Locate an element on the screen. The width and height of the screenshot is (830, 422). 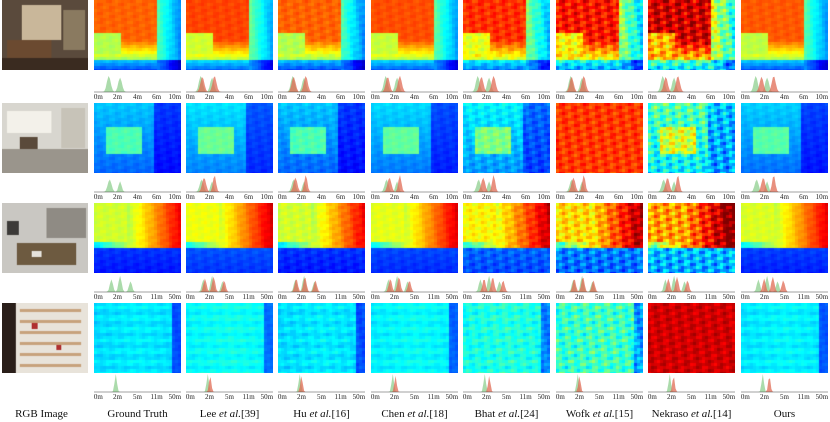
column-label-author: Nekraso is located at coordinates (671, 414).